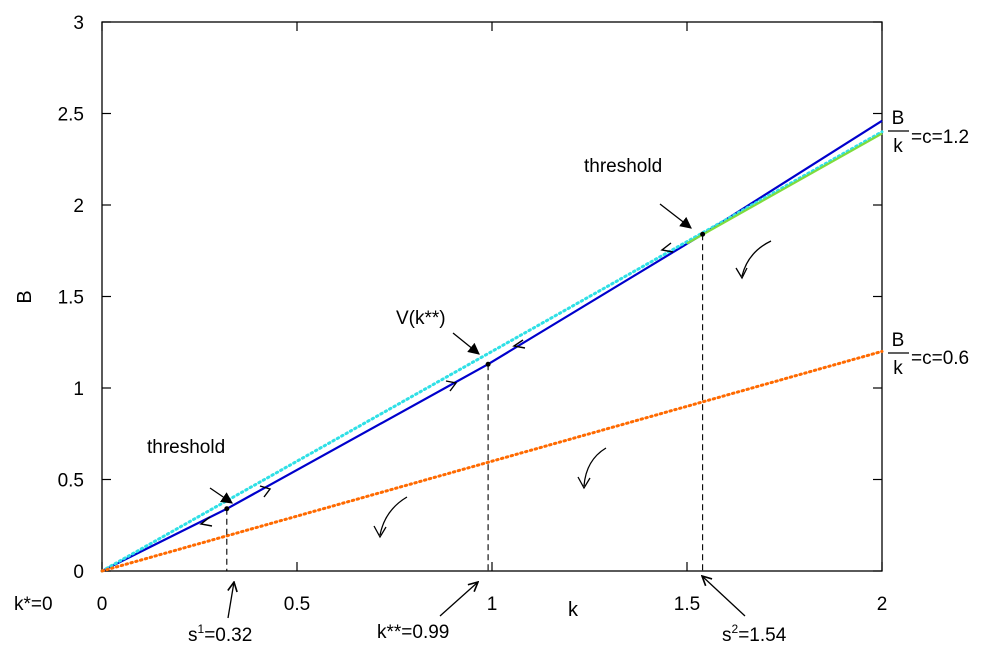  I want to click on v-label: V(k**), so click(421, 318).